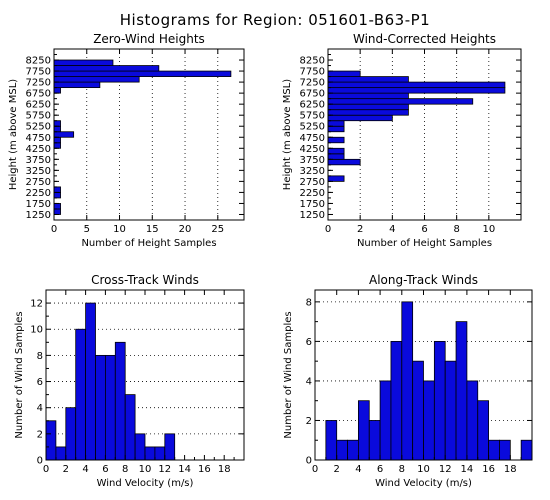 The image size is (550, 500). I want to click on x-tick-label: 4, so click(85, 469).